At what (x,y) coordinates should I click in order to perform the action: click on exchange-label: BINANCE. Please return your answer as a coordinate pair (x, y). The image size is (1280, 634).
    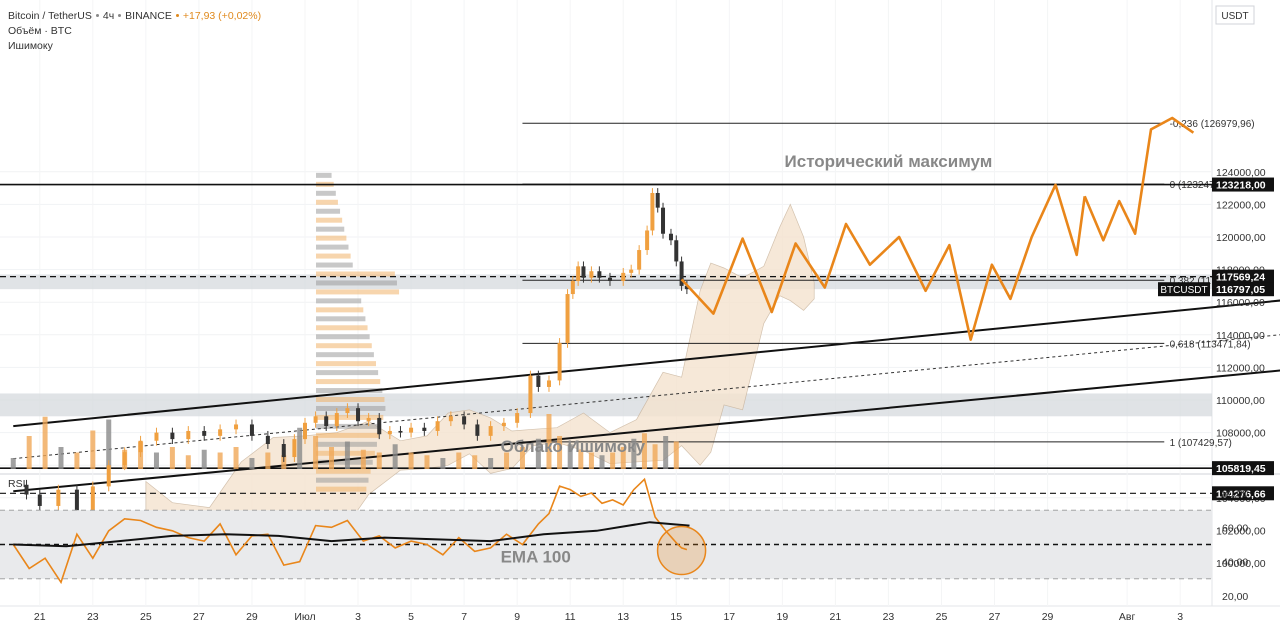
    Looking at the image, I should click on (148, 16).